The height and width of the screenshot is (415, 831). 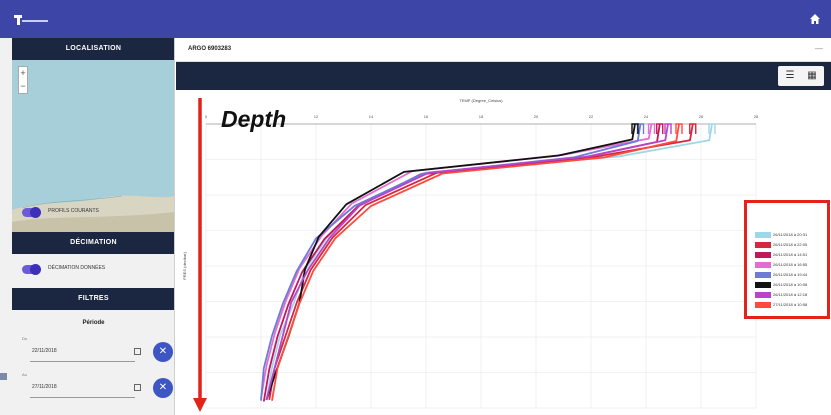 What do you see at coordinates (503, 76) in the screenshot?
I see `chart-toolbar` at bounding box center [503, 76].